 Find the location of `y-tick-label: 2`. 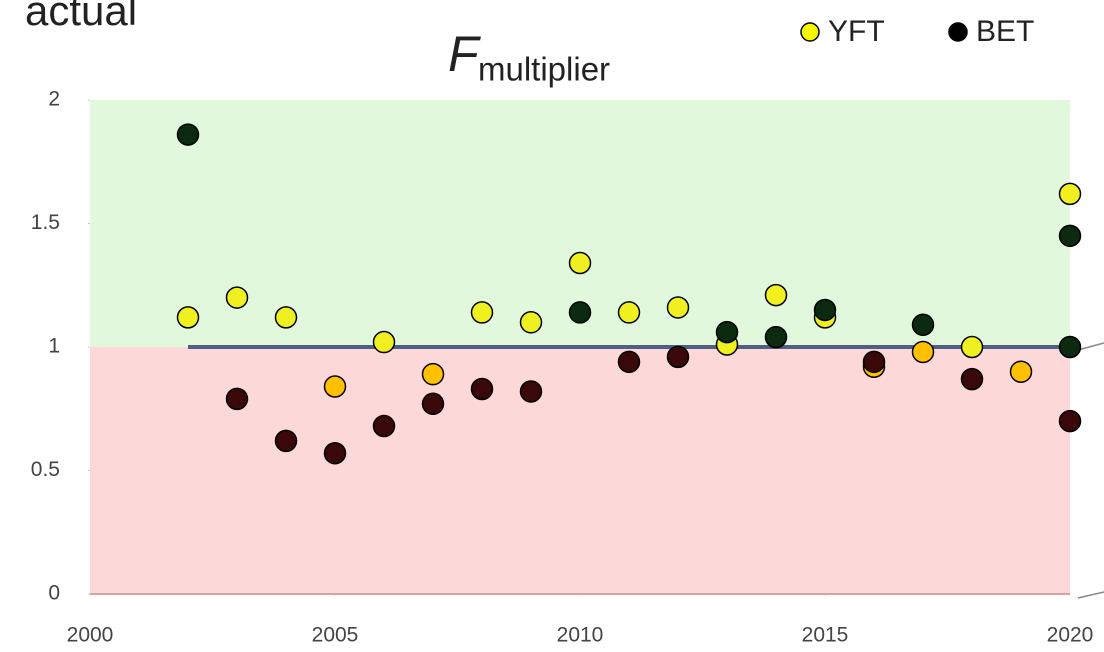

y-tick-label: 2 is located at coordinates (54, 99).